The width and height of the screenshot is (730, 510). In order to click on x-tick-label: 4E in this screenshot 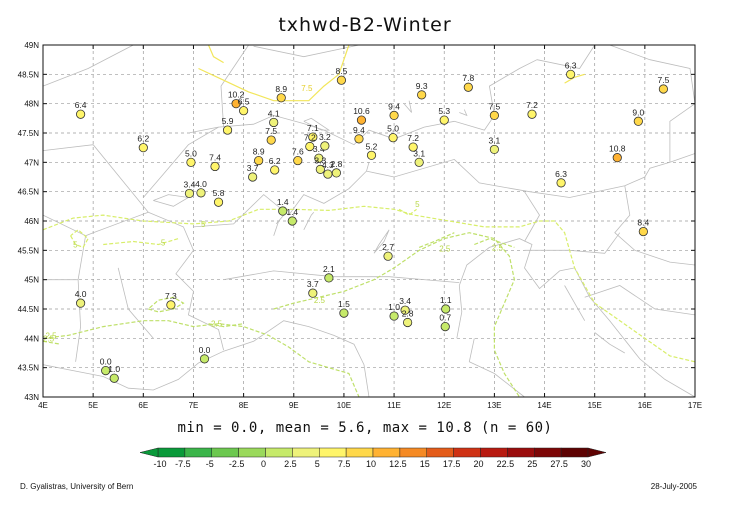, I will do `click(43, 405)`.